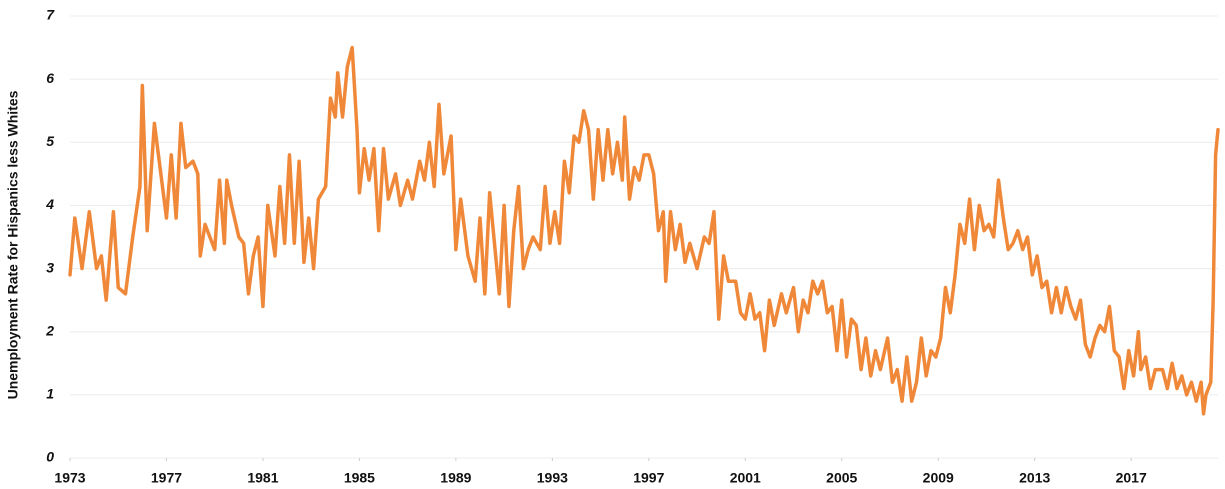  I want to click on x-tick-label: 1985, so click(359, 478).